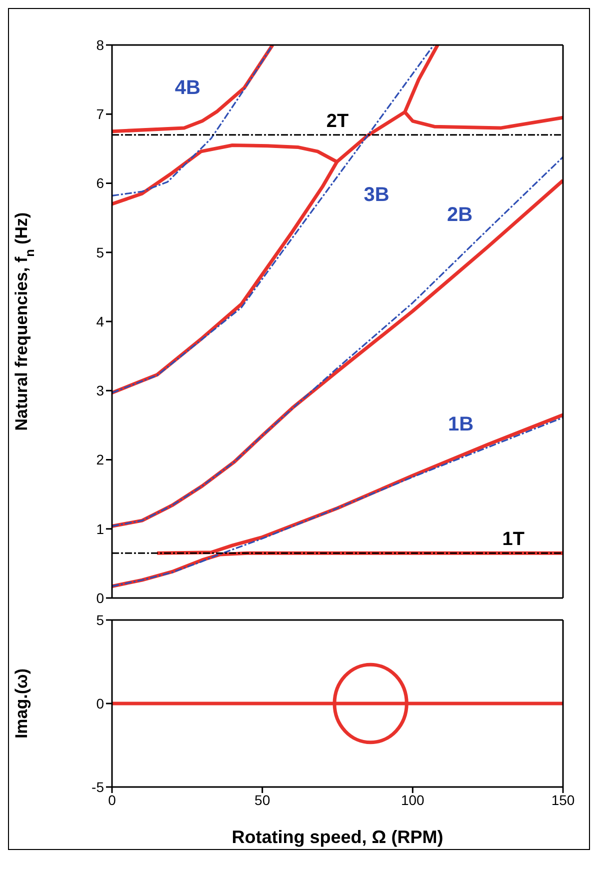 The width and height of the screenshot is (598, 884). I want to click on series-label: 2B, so click(460, 215).